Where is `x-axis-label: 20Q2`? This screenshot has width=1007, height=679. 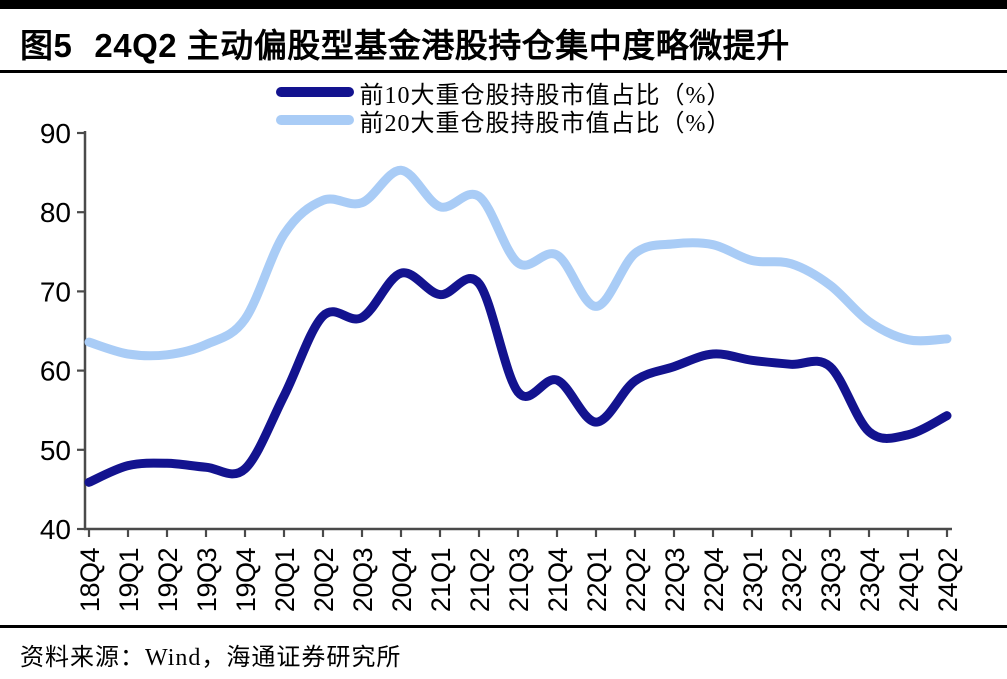 x-axis-label: 20Q2 is located at coordinates (324, 580).